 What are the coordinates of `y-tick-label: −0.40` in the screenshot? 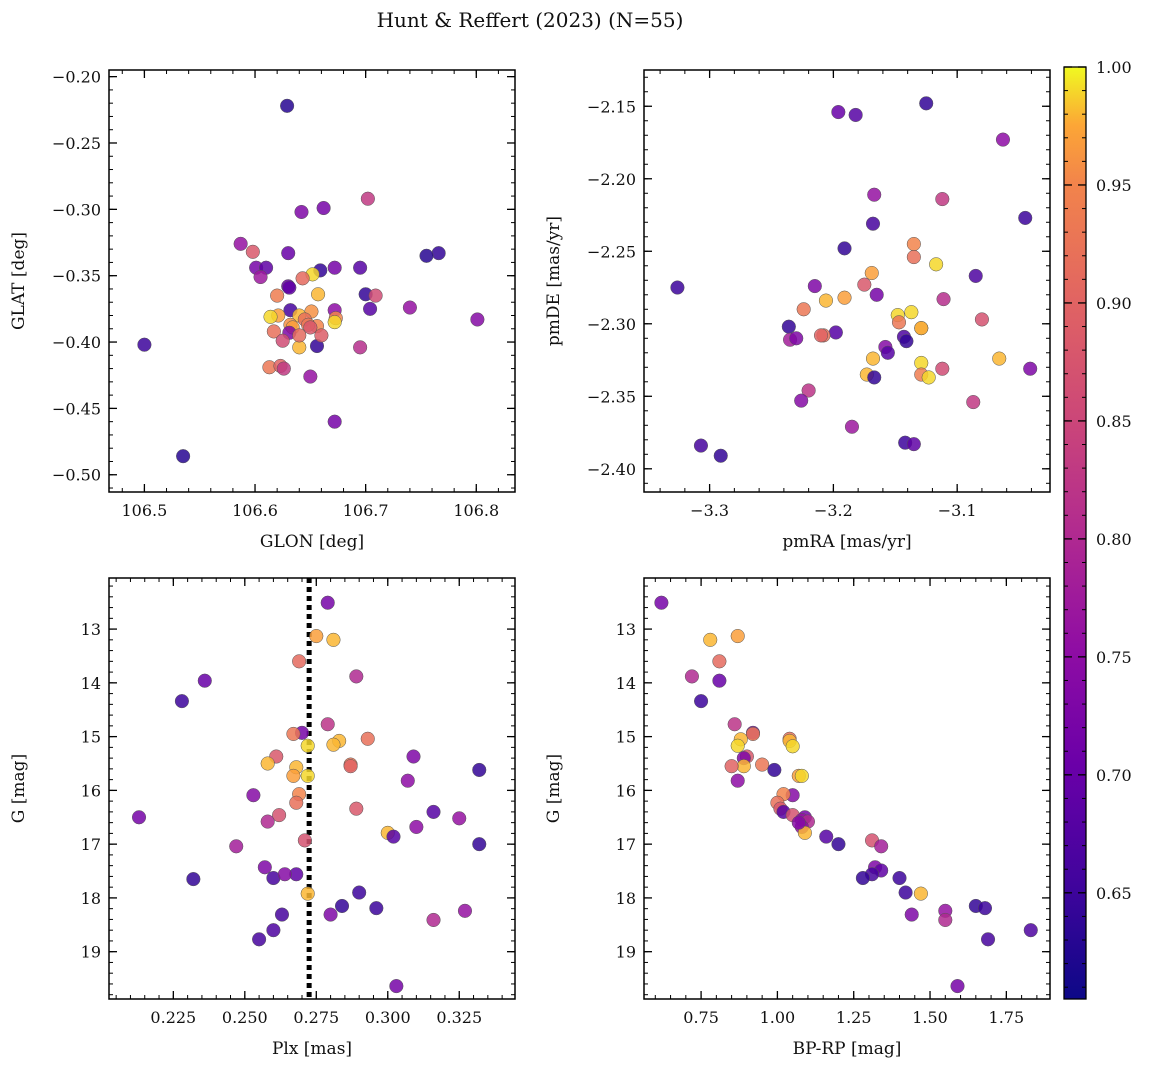 It's located at (76, 342).